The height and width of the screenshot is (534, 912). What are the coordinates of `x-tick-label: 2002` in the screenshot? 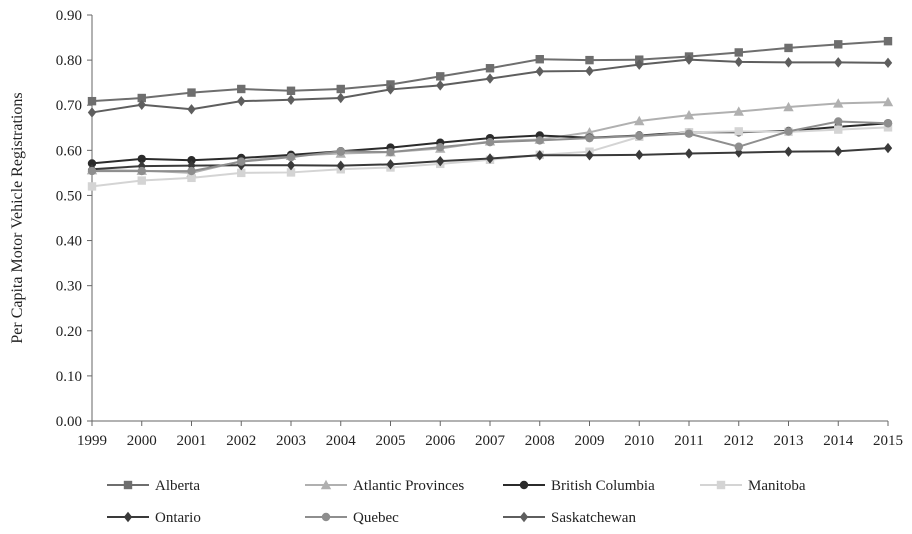 It's located at (241, 441).